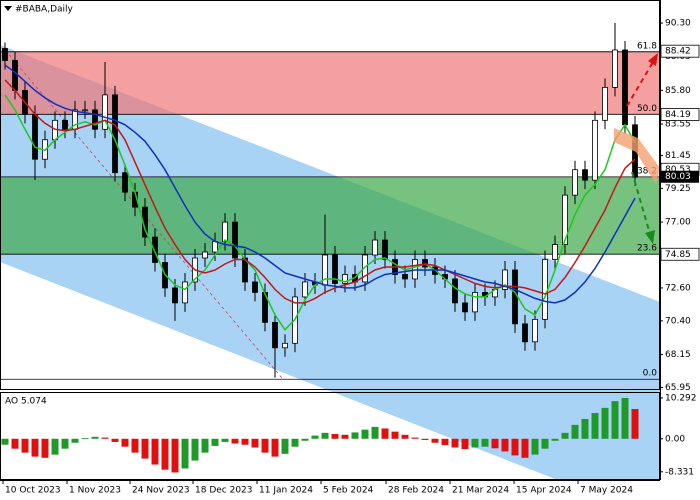  Describe the element at coordinates (416, 491) in the screenshot. I see `x-tick-label: 28 Feb 2024` at that location.